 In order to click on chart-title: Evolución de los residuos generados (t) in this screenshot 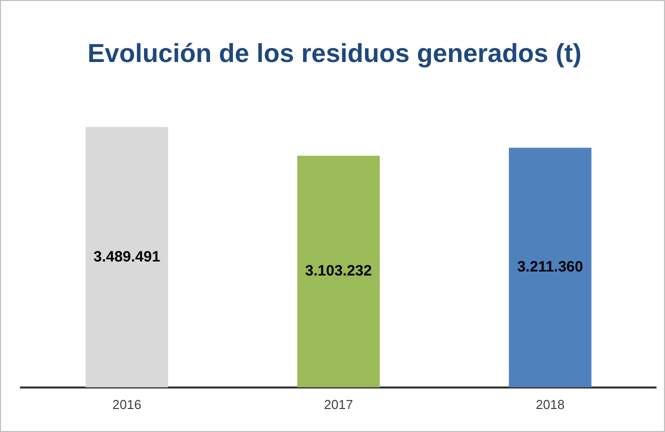, I will do `click(334, 53)`.